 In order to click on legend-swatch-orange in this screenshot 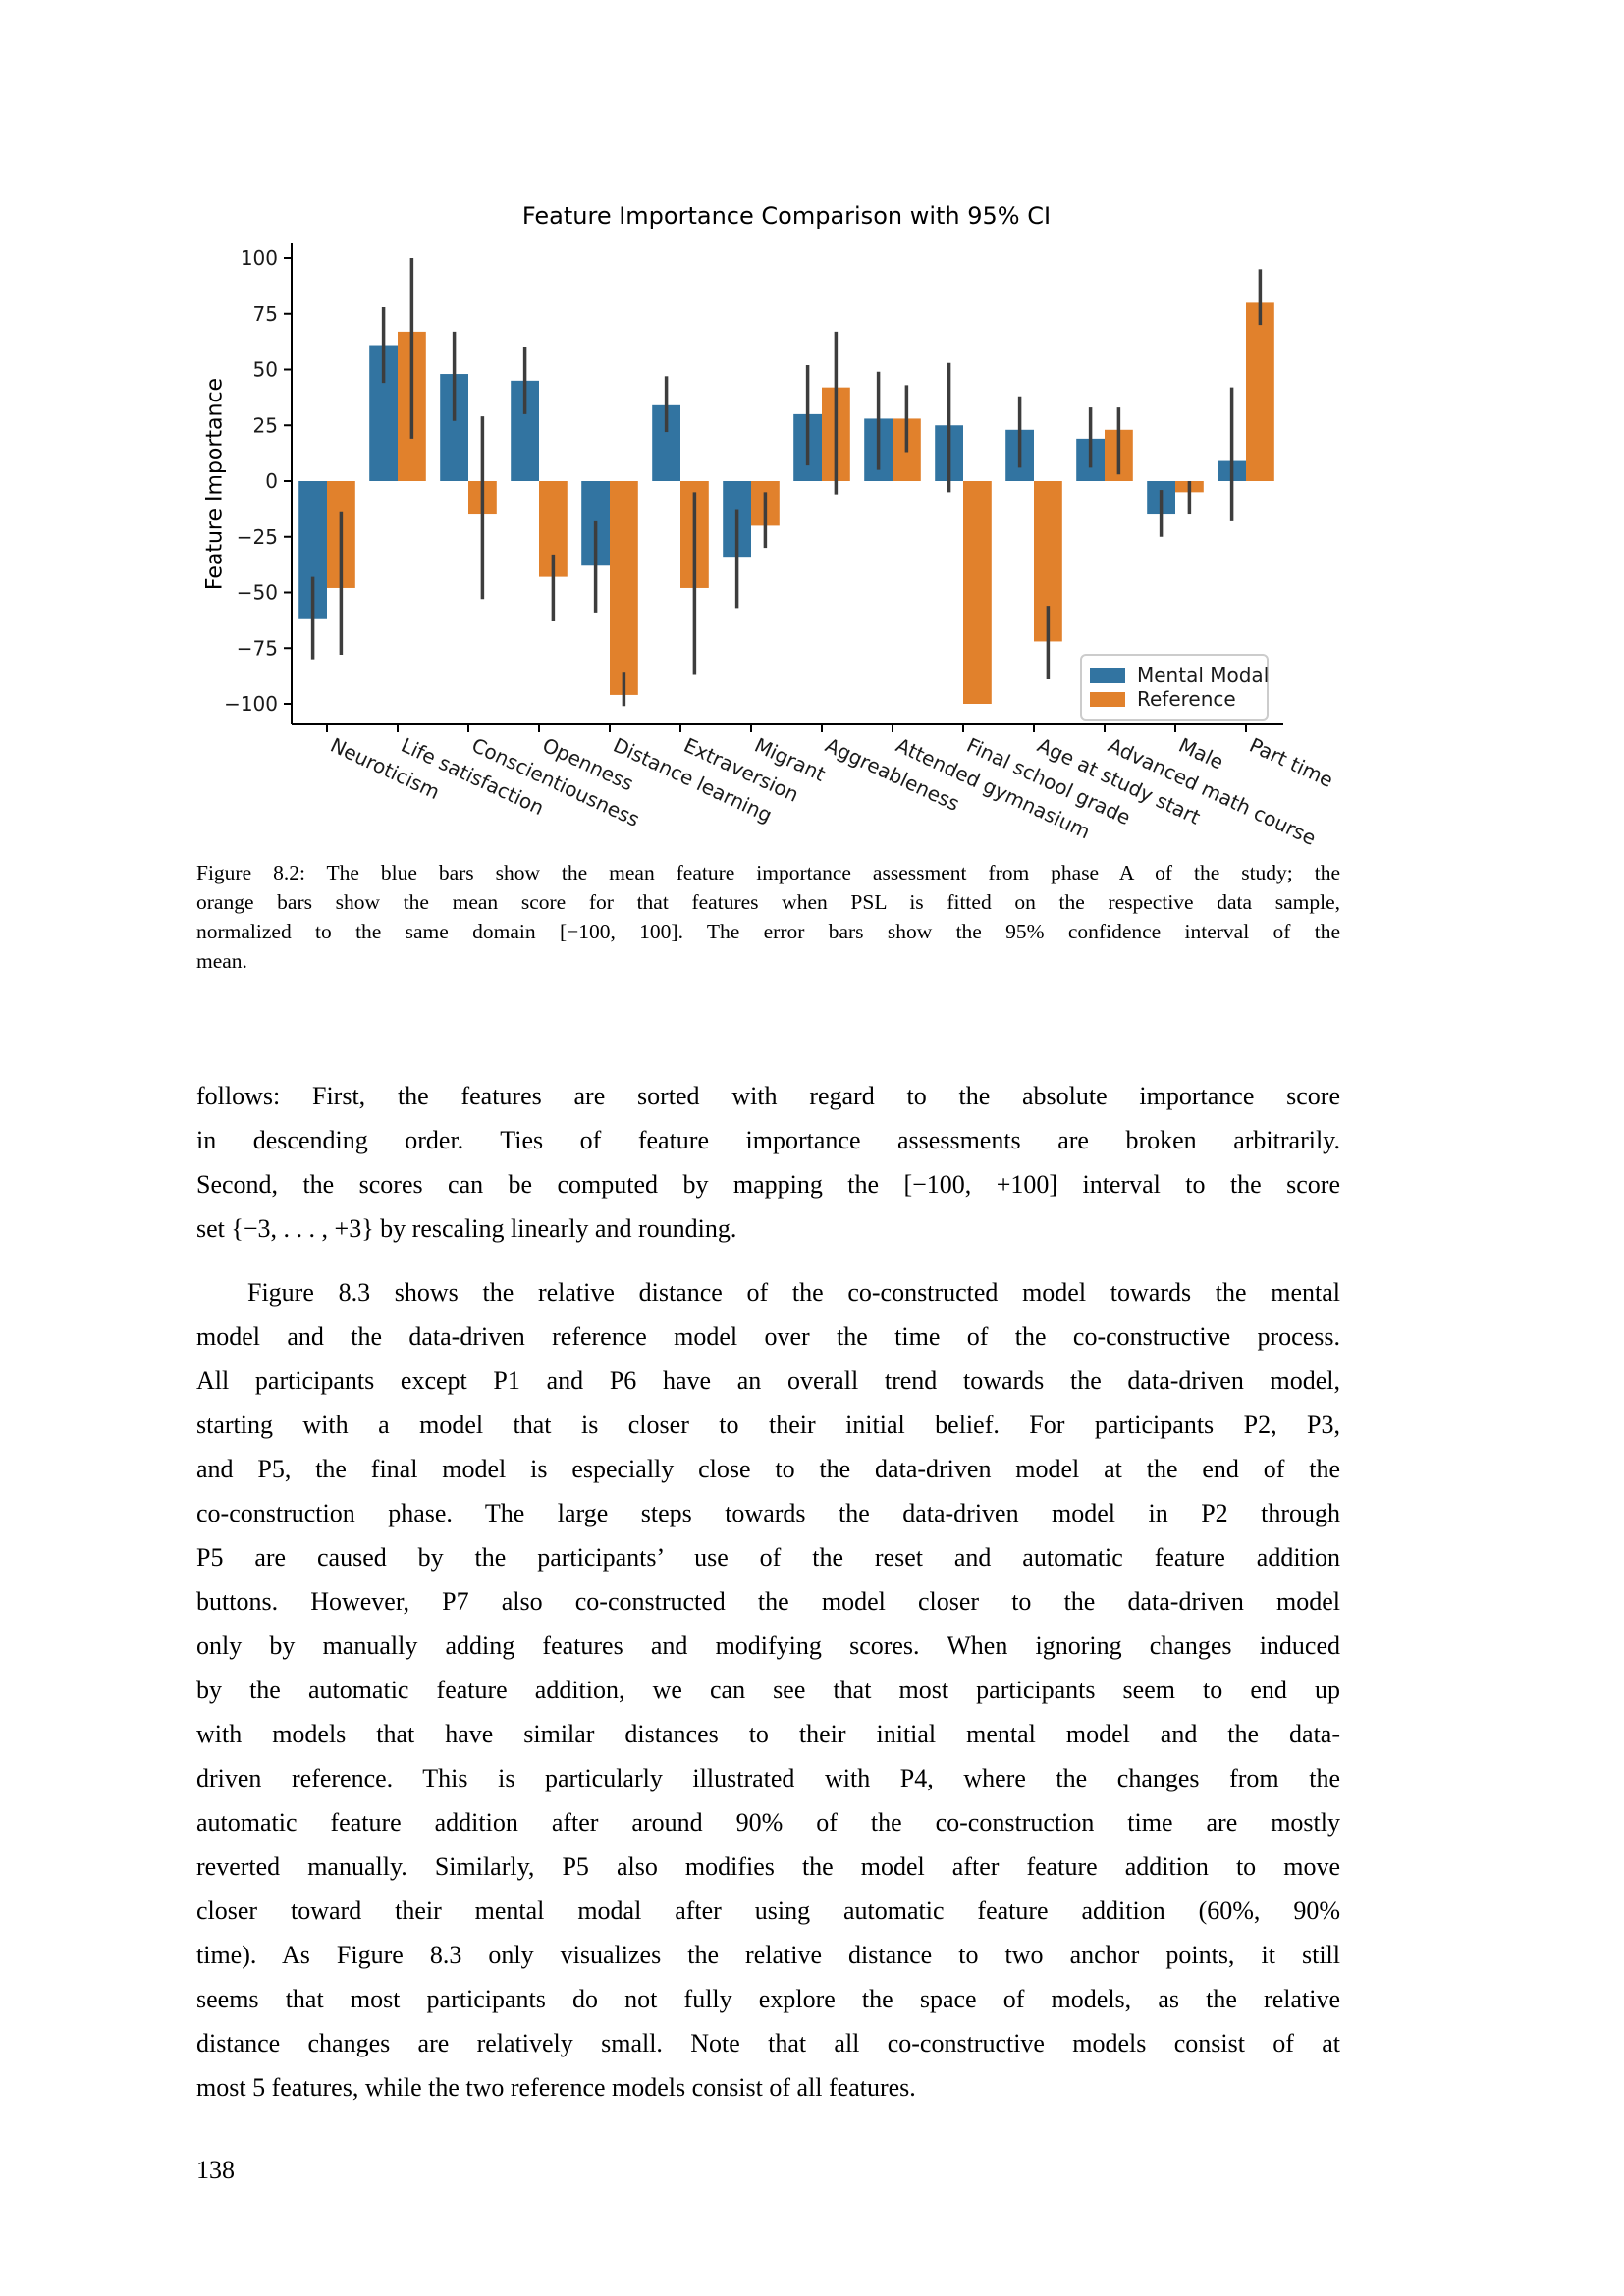, I will do `click(1107, 699)`.